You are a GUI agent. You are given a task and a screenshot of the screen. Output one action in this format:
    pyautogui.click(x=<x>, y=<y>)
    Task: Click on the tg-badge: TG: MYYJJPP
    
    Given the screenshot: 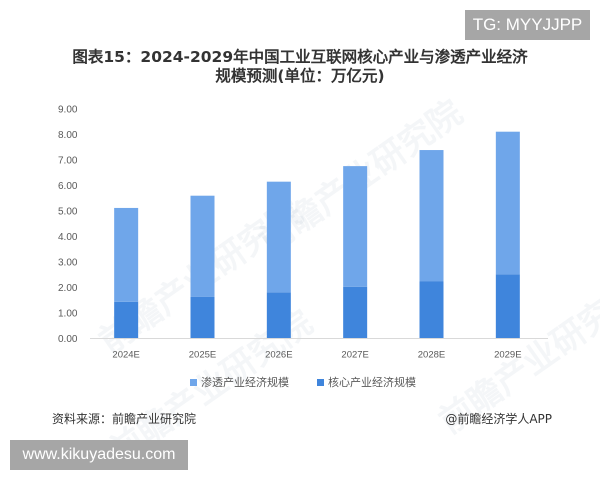 What is the action you would take?
    pyautogui.click(x=527, y=25)
    